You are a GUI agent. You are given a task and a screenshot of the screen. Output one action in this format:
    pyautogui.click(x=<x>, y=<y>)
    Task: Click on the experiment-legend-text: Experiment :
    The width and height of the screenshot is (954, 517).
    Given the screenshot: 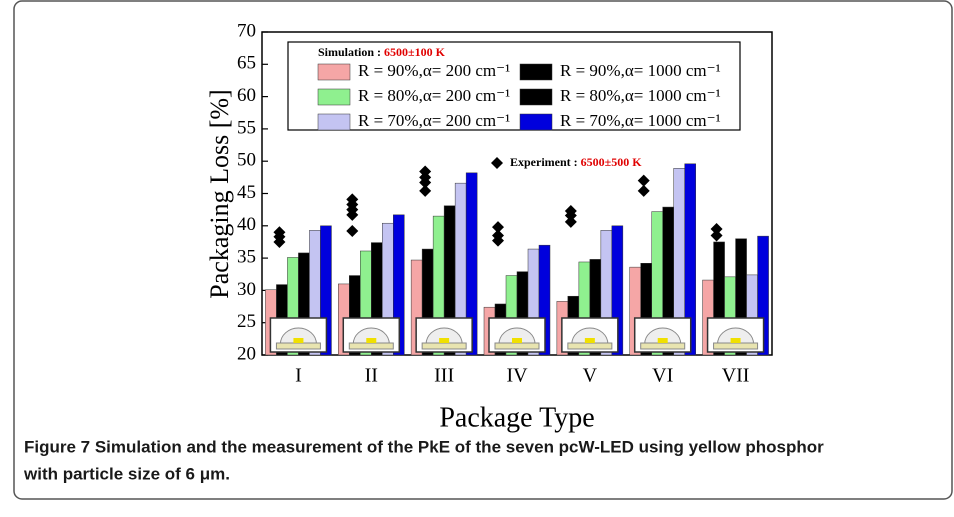 What is the action you would take?
    pyautogui.click(x=545, y=162)
    